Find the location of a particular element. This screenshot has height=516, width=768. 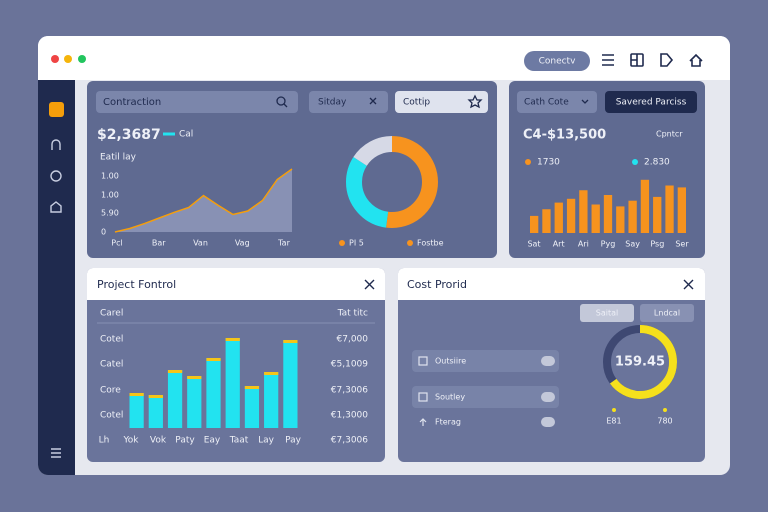

gauge-arc is located at coordinates (640, 362).